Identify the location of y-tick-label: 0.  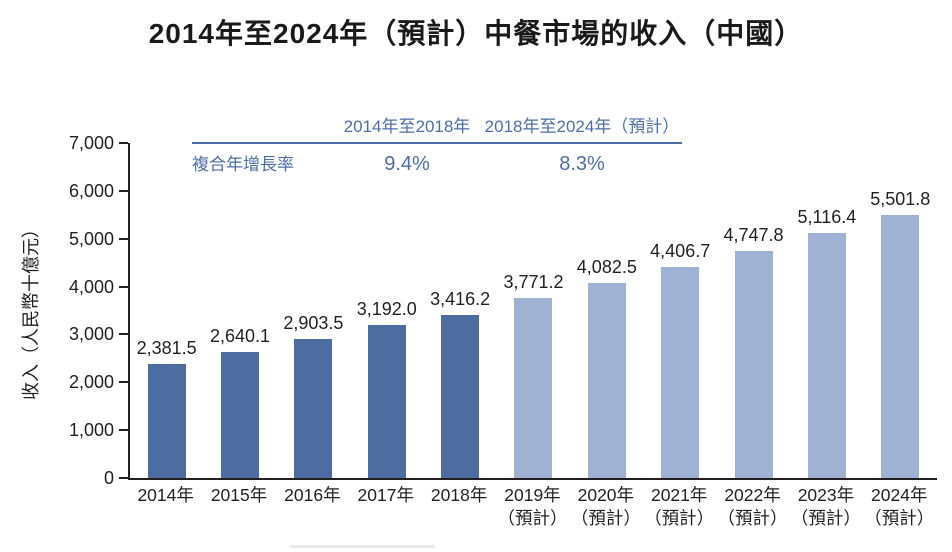
(108, 478).